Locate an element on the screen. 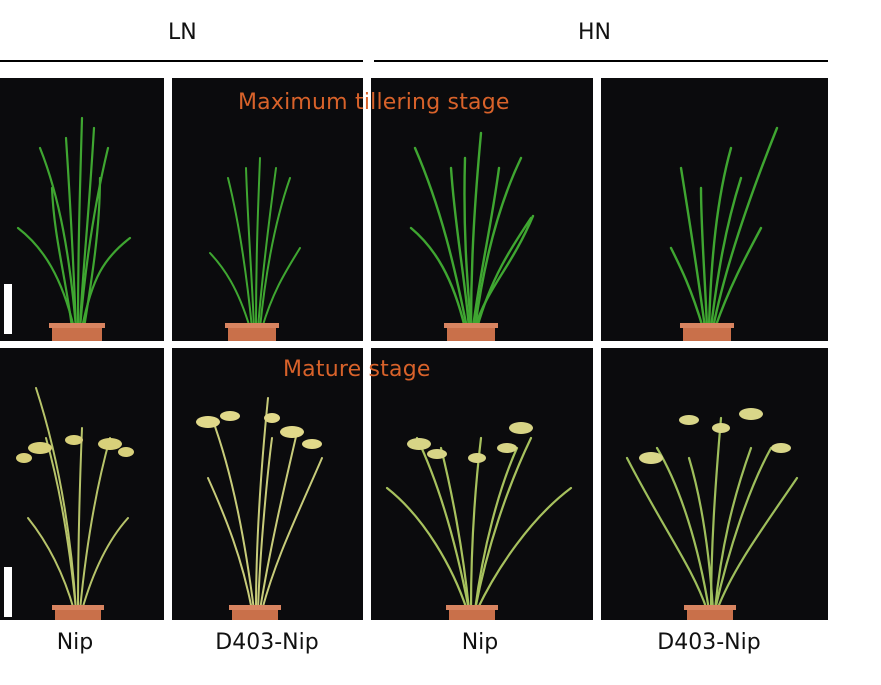 The width and height of the screenshot is (881, 685). photo-tillering-hn-nip is located at coordinates (482, 209).